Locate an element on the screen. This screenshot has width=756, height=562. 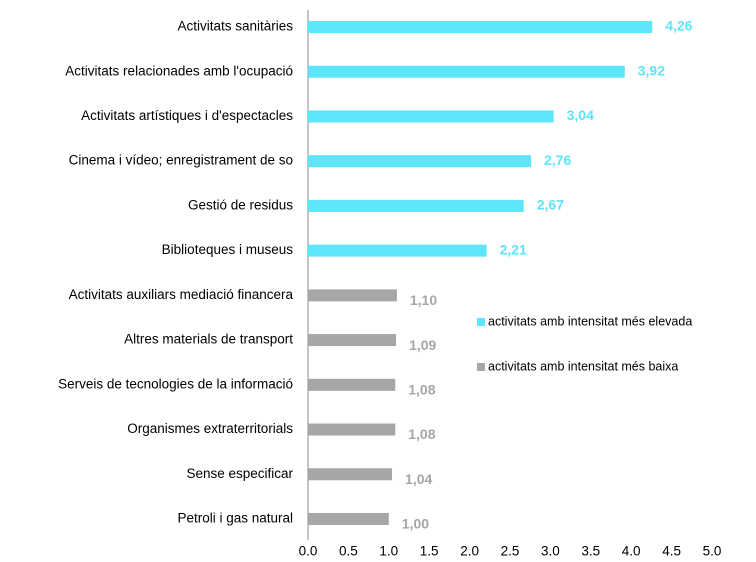
category-label: Activitats sanitàries is located at coordinates (235, 26).